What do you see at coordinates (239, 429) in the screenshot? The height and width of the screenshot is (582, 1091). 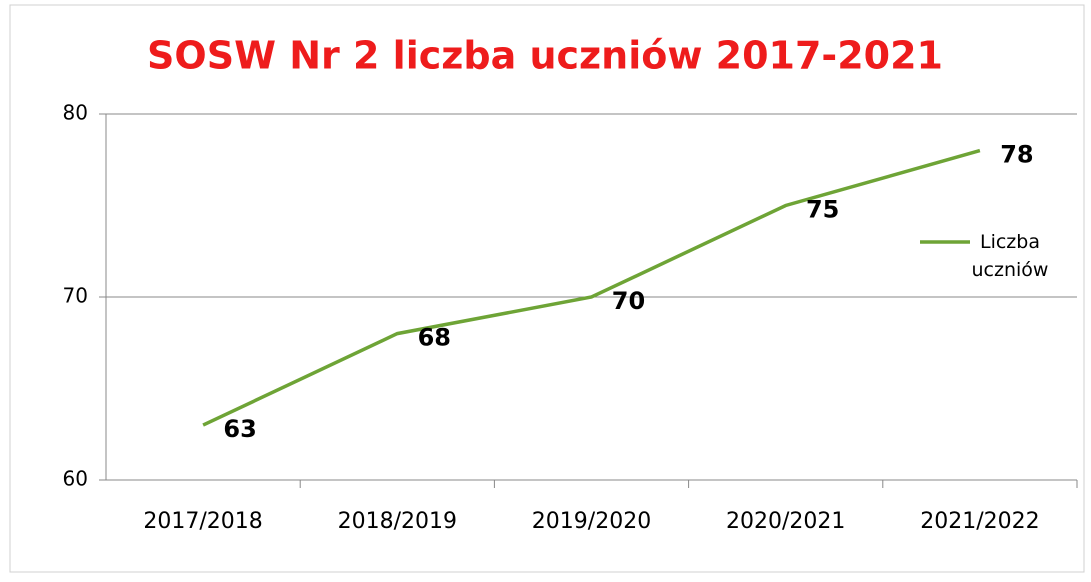 I see `data-label: 63` at bounding box center [239, 429].